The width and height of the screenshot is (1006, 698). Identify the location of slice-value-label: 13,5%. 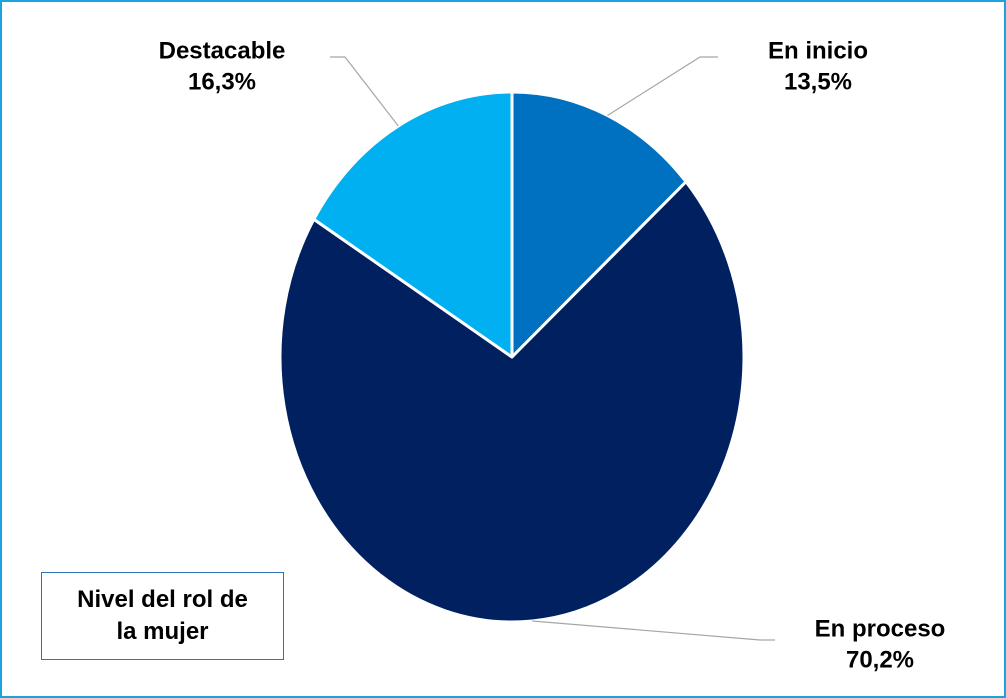
(818, 81).